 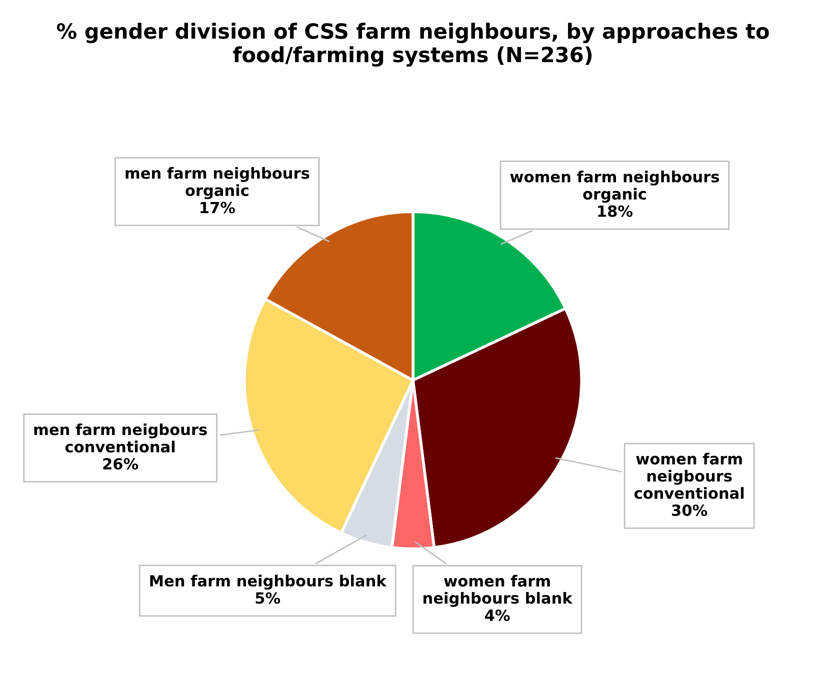 I want to click on slice-label: women farm neighbours blank, so click(x=498, y=590).